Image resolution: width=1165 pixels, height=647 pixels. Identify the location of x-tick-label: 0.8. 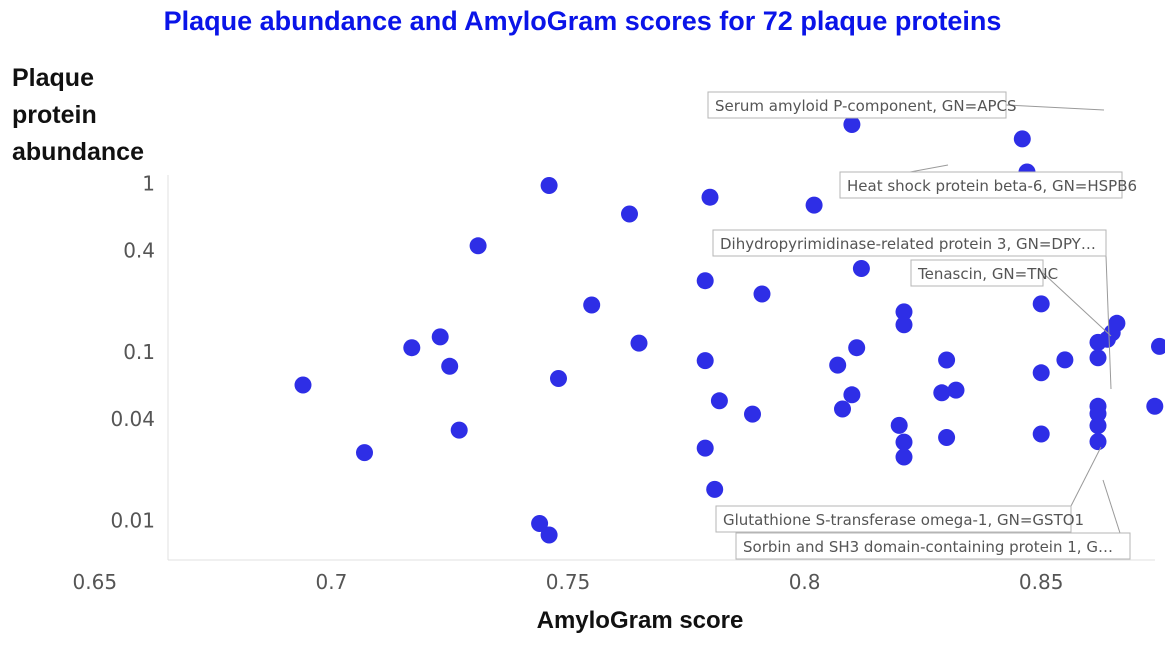
(805, 582).